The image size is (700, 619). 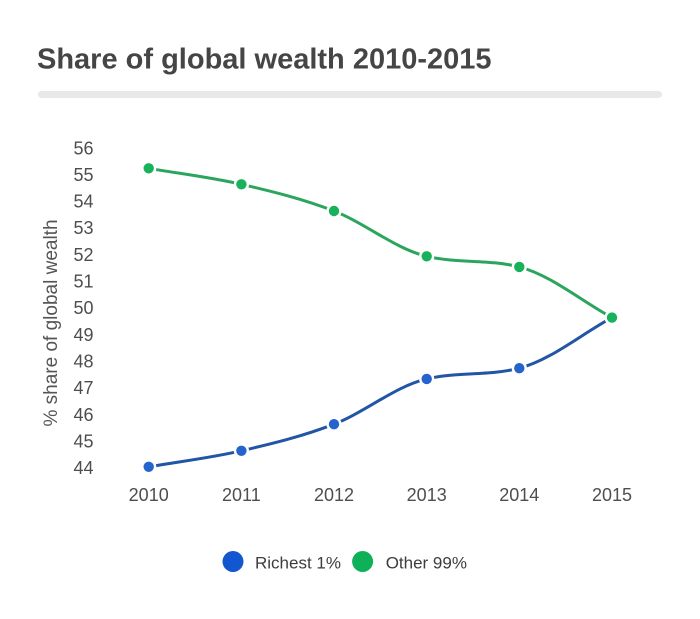 What do you see at coordinates (83, 282) in the screenshot?
I see `svg-text: 51` at bounding box center [83, 282].